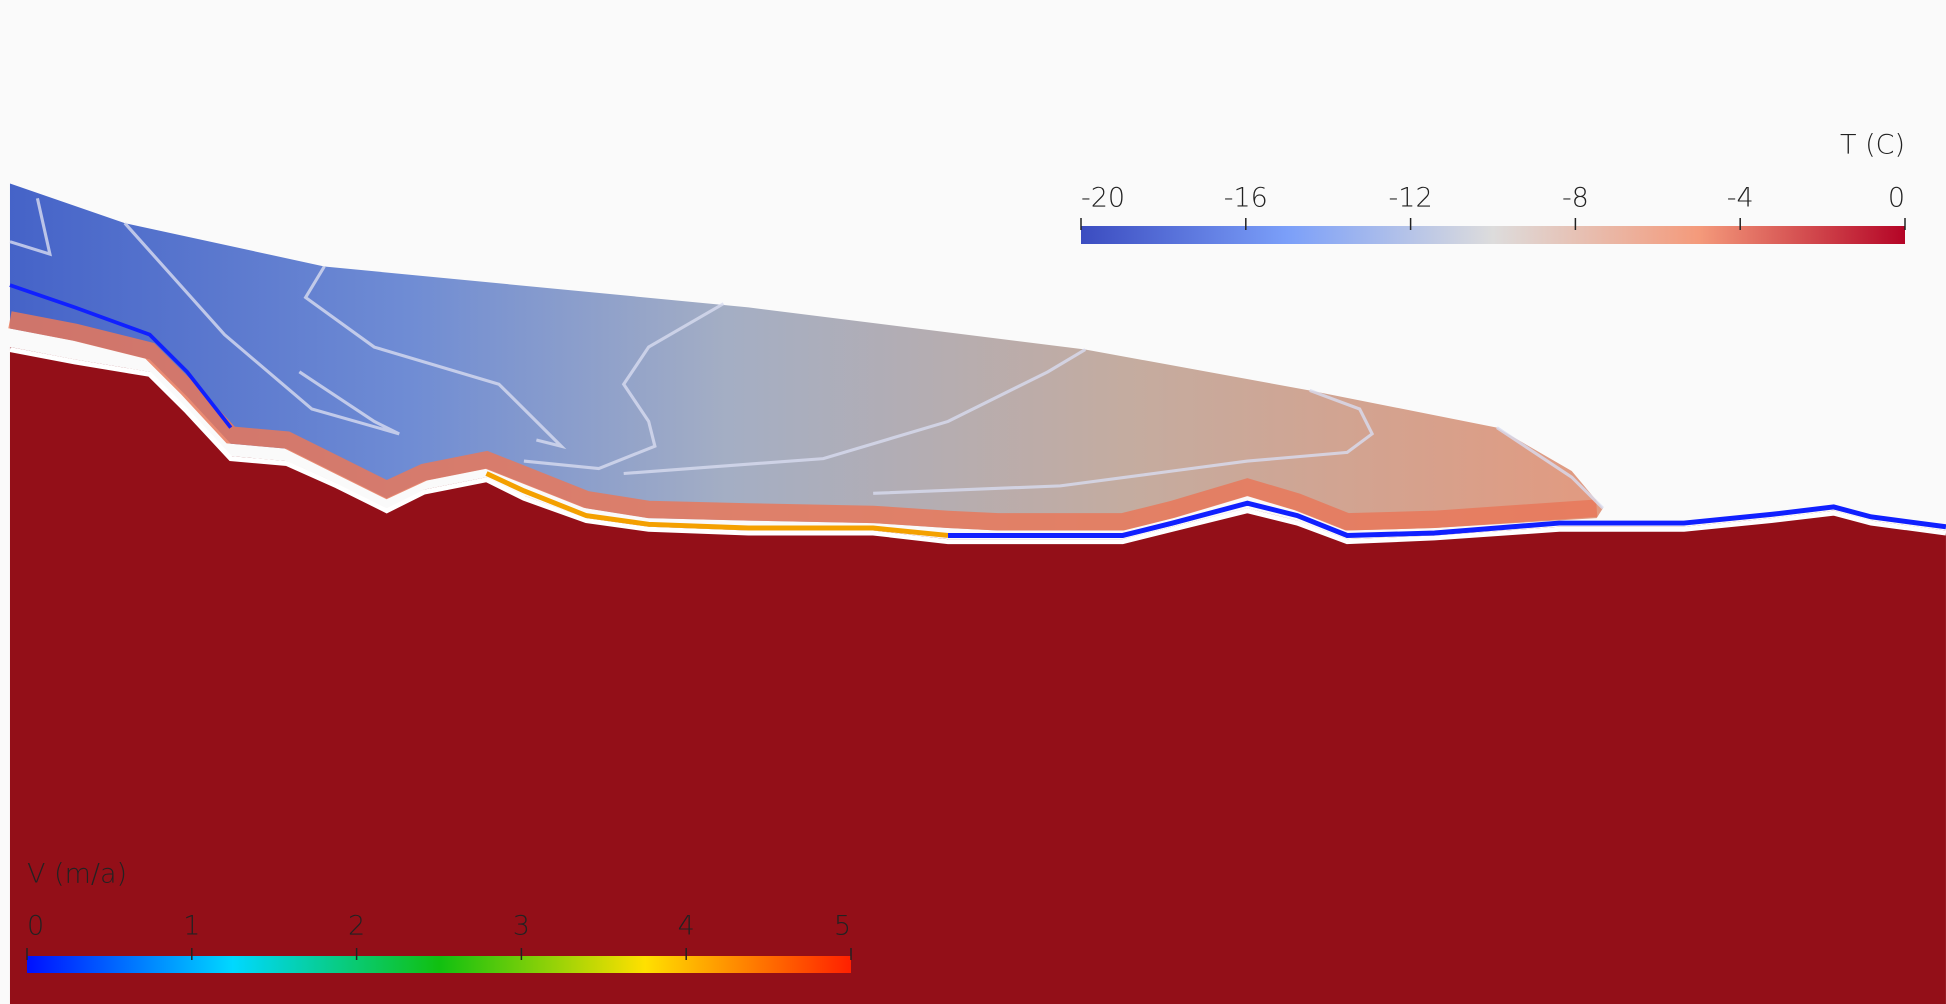 The width and height of the screenshot is (1946, 1004). What do you see at coordinates (121, 356) in the screenshot?
I see `upstream-velocity` at bounding box center [121, 356].